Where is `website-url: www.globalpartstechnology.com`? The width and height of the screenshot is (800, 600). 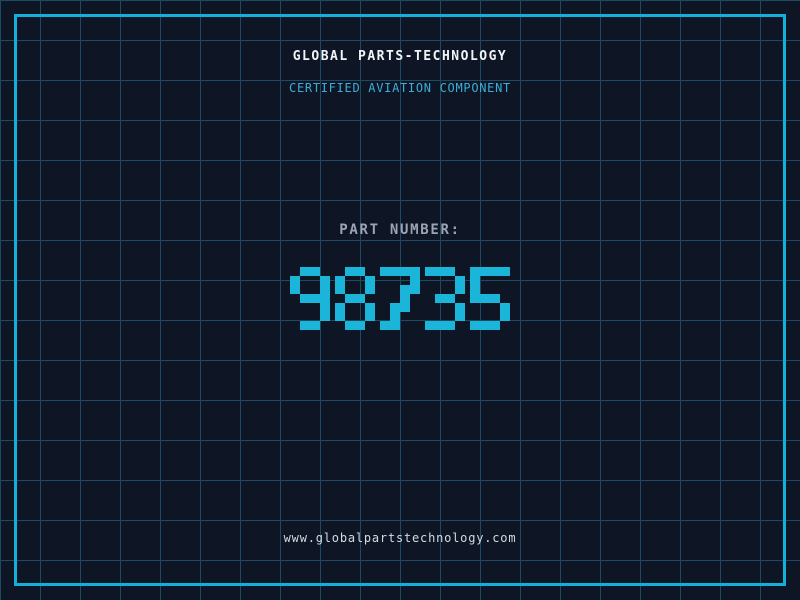
website-url: www.globalpartstechnology.com is located at coordinates (400, 538).